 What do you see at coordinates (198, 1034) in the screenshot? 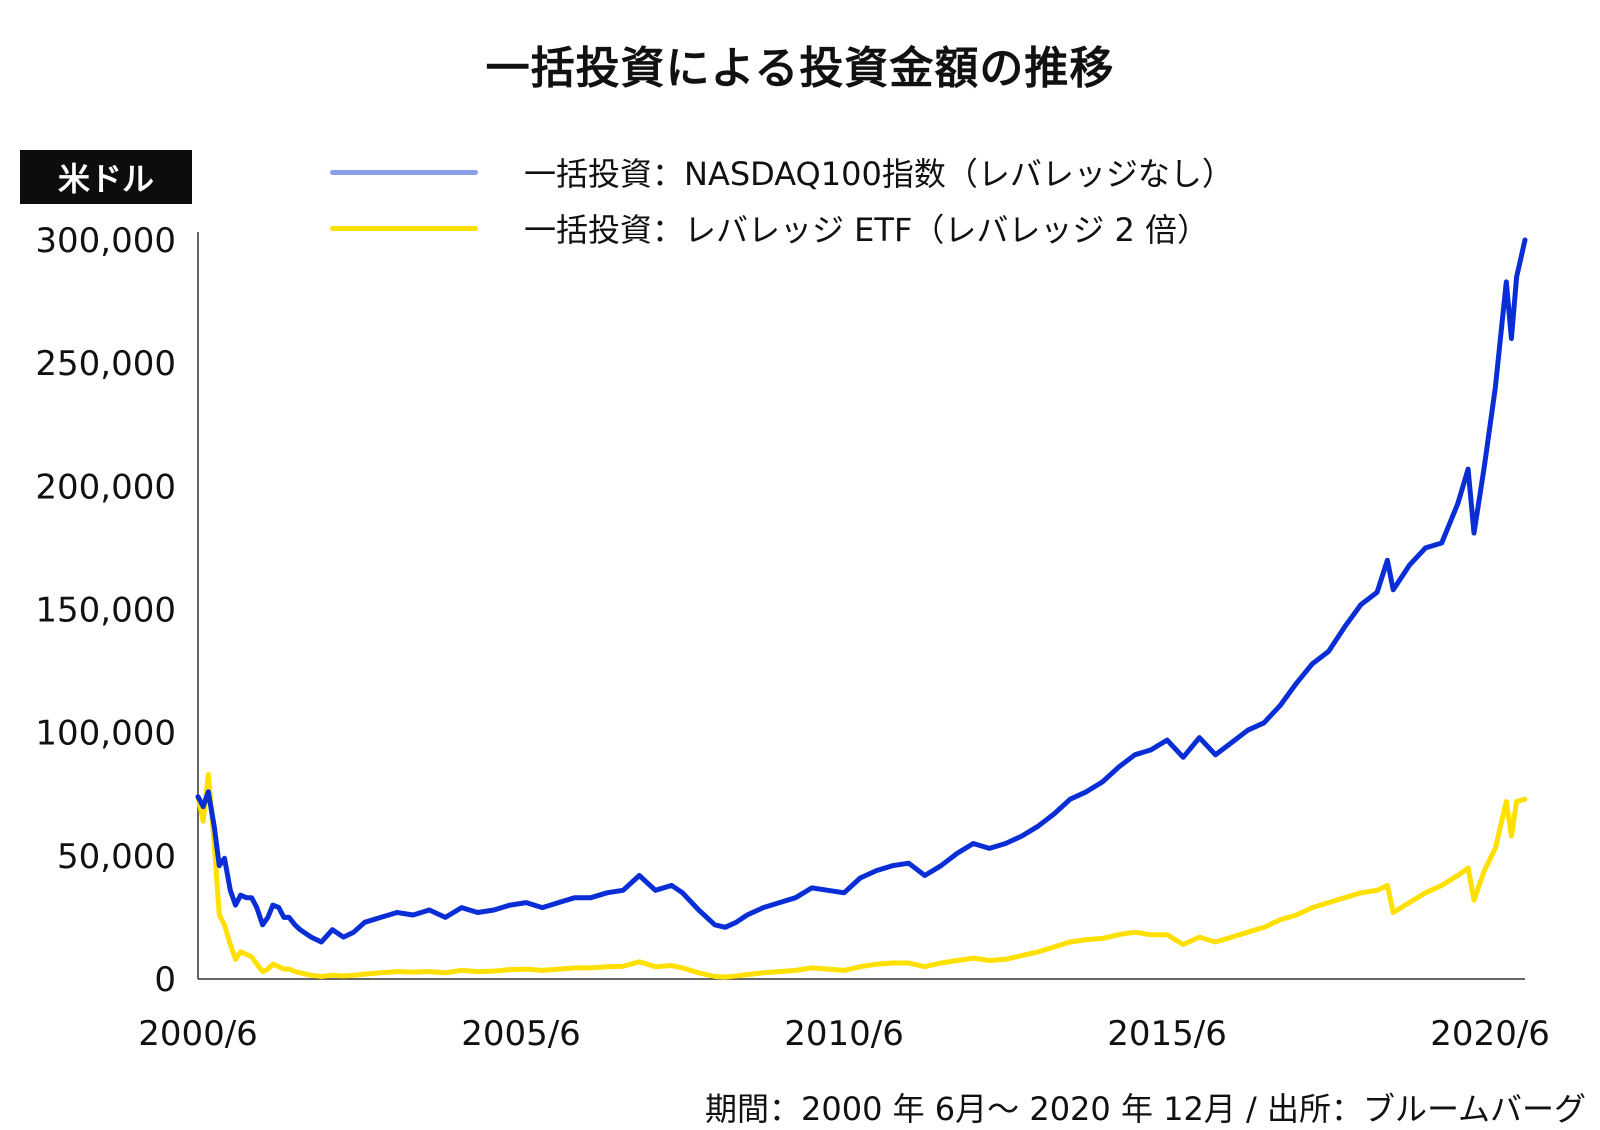
I see `x-tick-label: 2000/6` at bounding box center [198, 1034].